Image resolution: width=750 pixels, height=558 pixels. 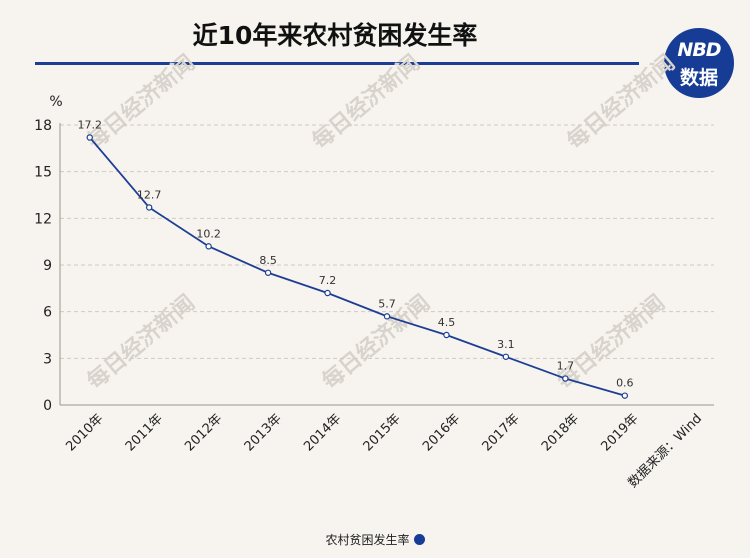 I want to click on legend-label: 农村贫困发生率, so click(x=367, y=540).